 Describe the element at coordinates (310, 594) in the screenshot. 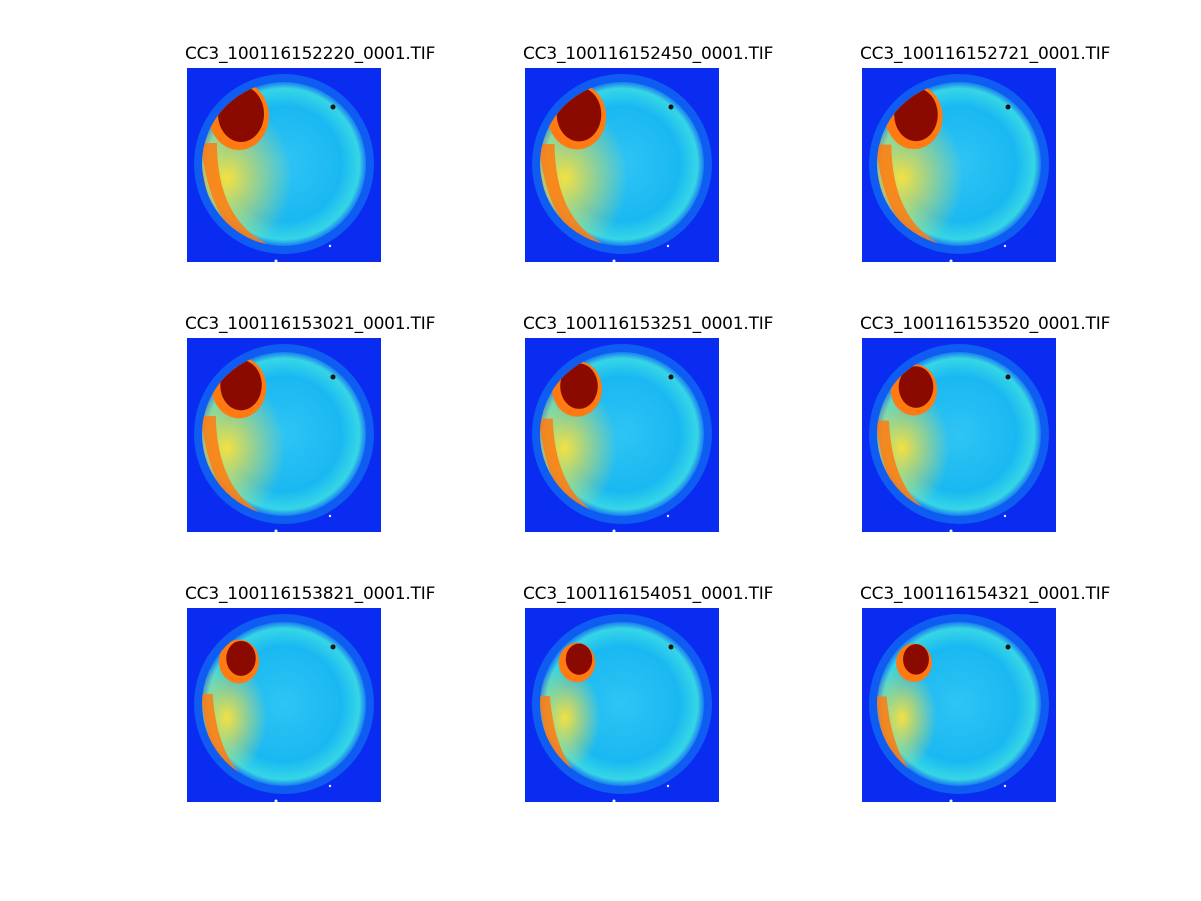

I see `panel-title: CC3_100116153821_0001.TIF` at that location.